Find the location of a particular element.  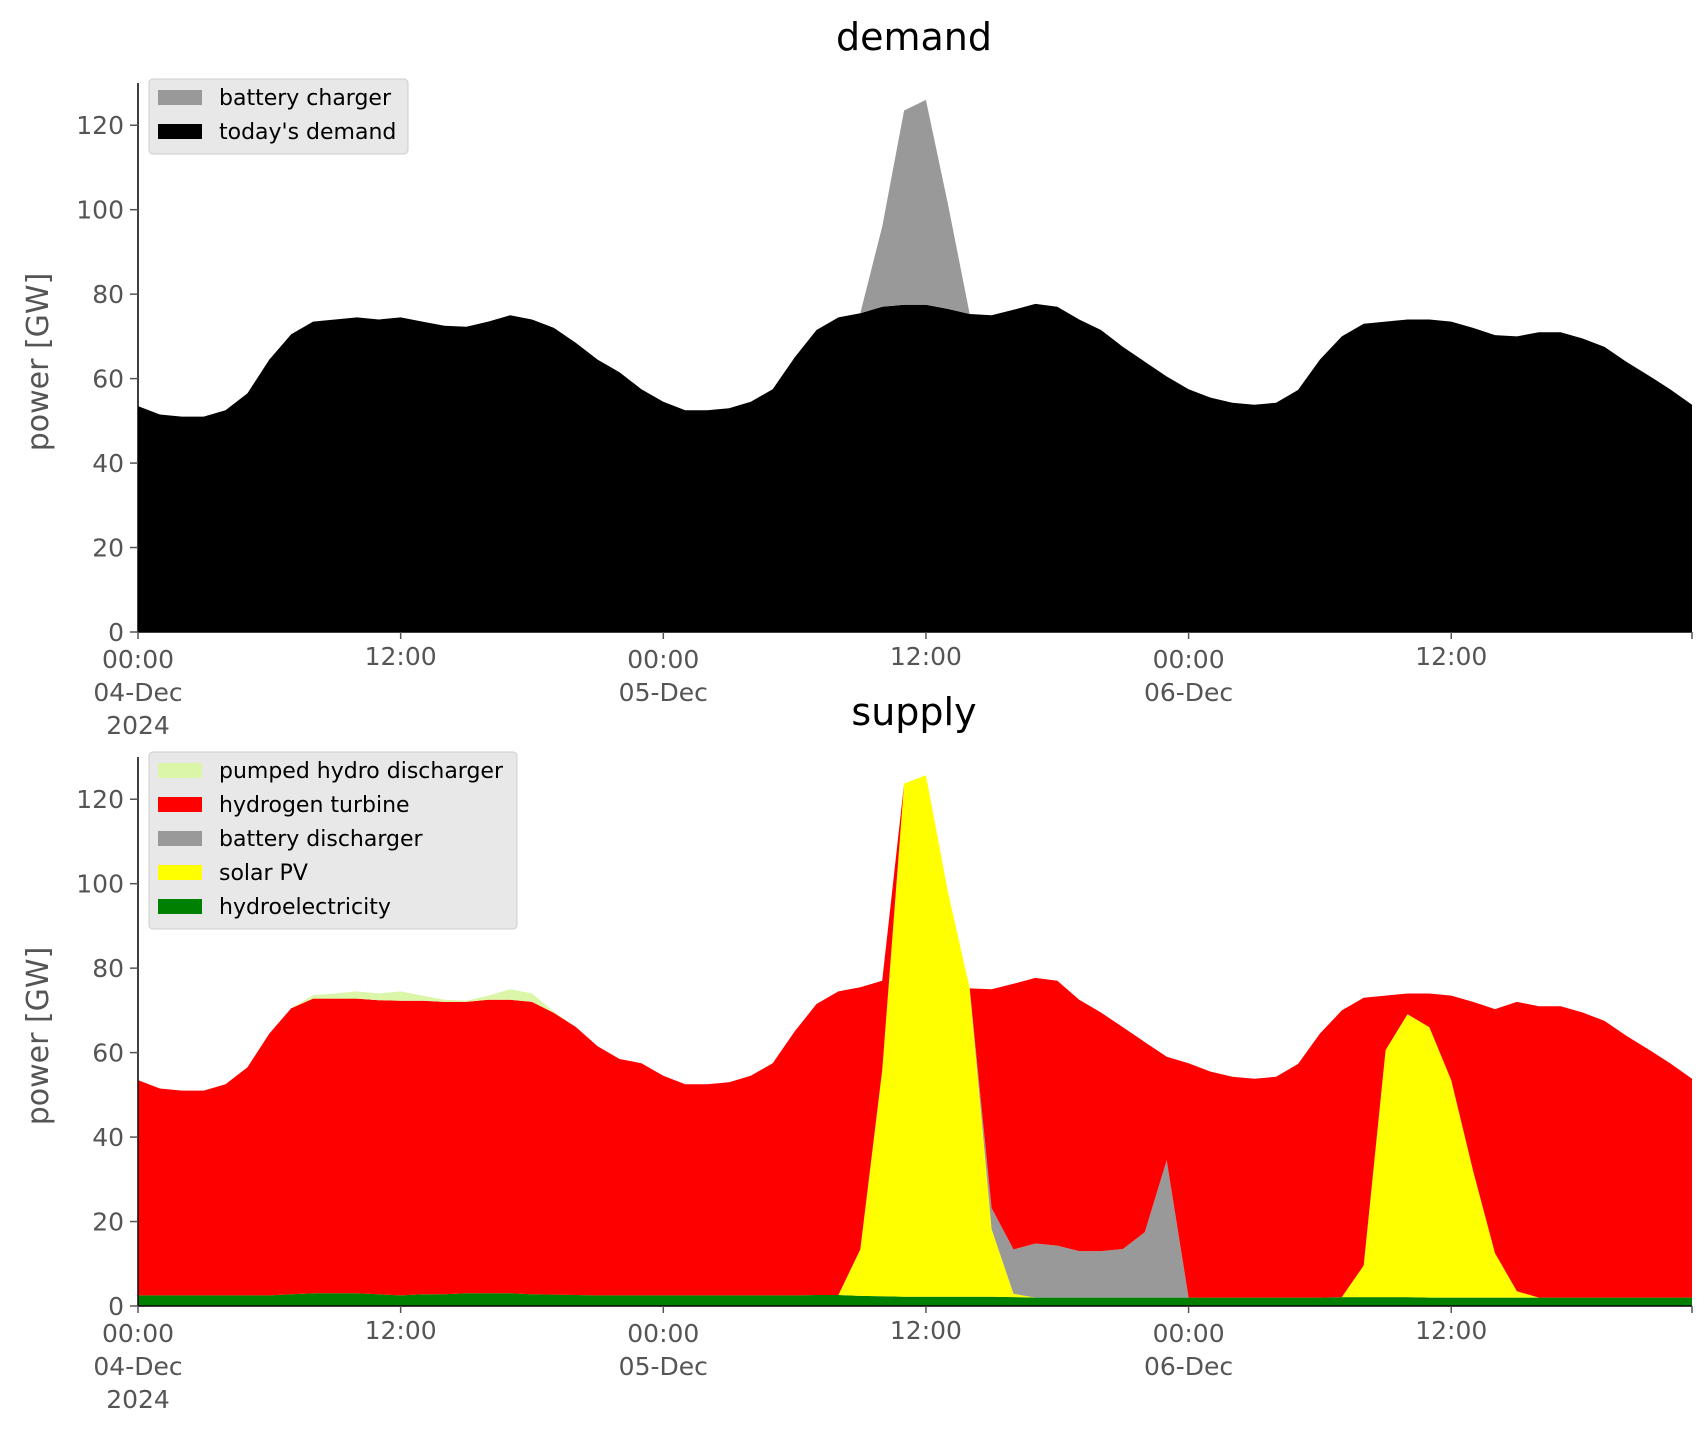

legend-label-todays-demand: today's demand is located at coordinates (307, 132).